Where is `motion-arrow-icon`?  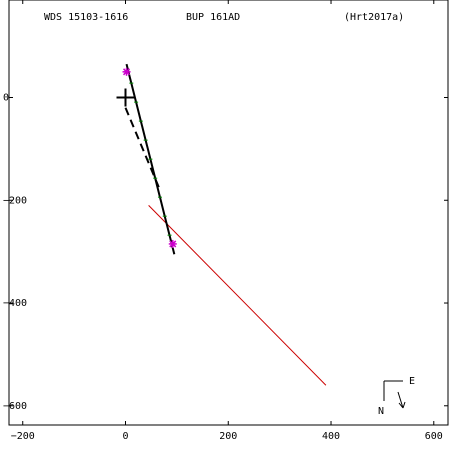 motion-arrow-icon is located at coordinates (401, 400).